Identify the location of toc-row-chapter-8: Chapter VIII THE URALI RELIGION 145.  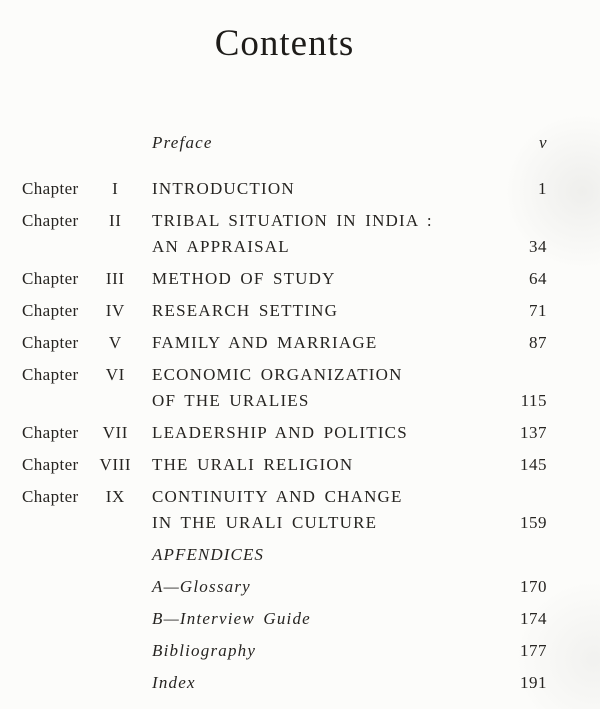
(284, 465).